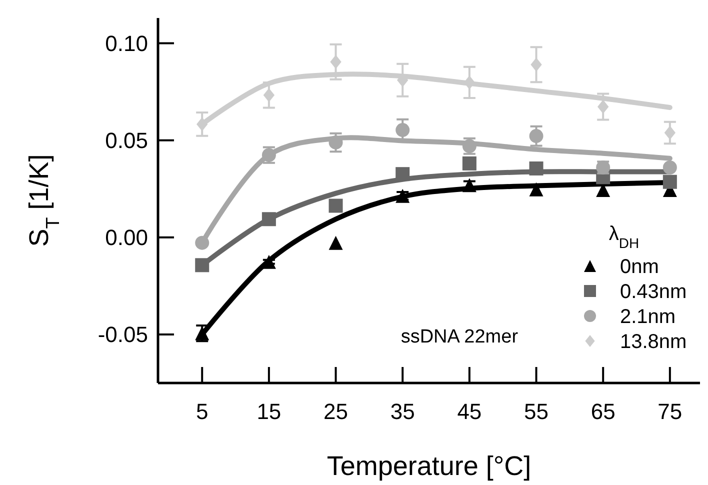  What do you see at coordinates (123, 335) in the screenshot?
I see `y-tick-label: -0.05` at bounding box center [123, 335].